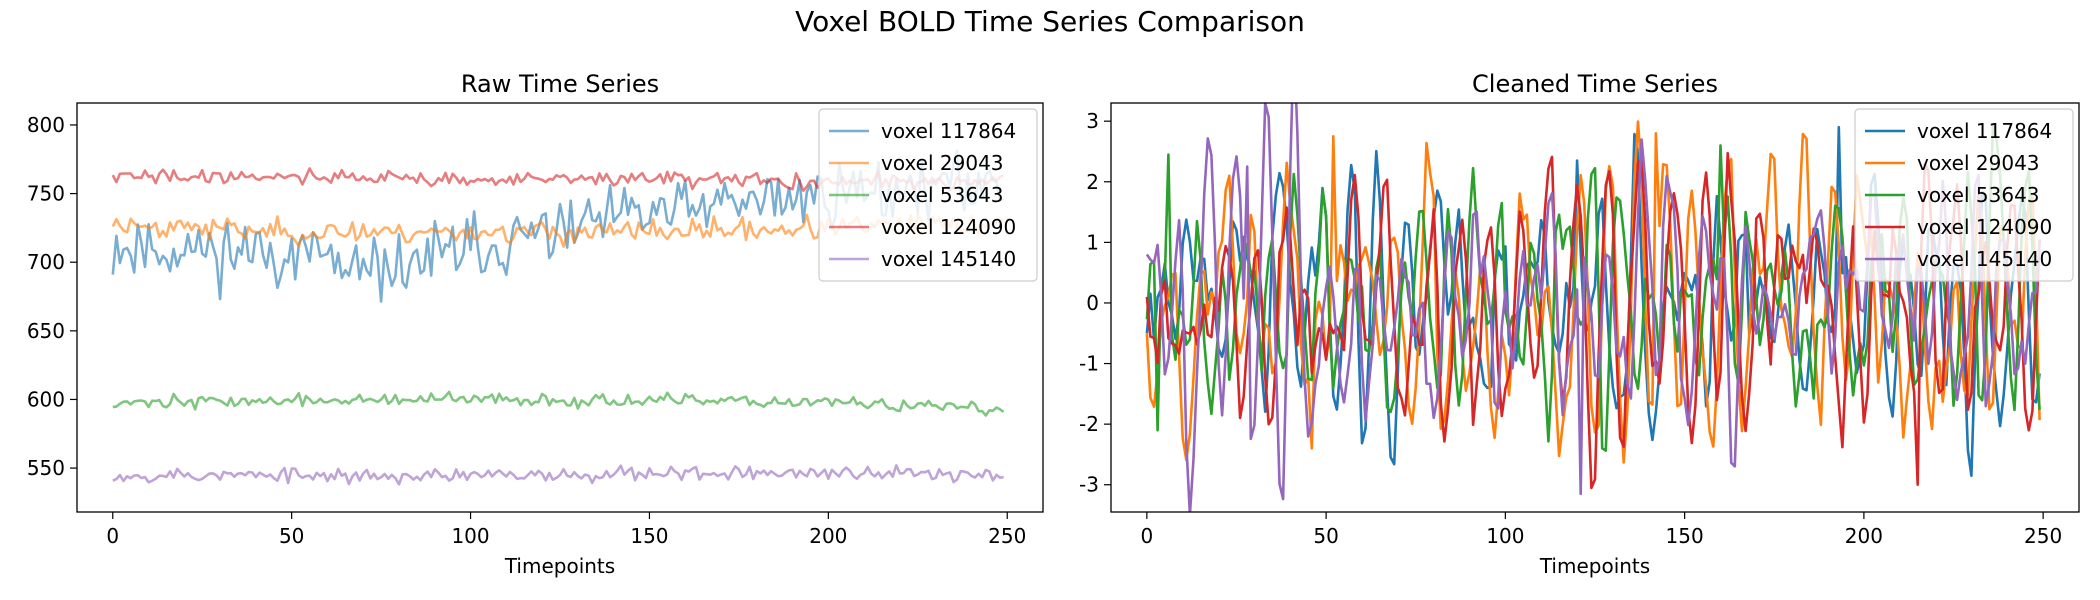  Describe the element at coordinates (1089, 364) in the screenshot. I see `y-tick-label: -1` at that location.